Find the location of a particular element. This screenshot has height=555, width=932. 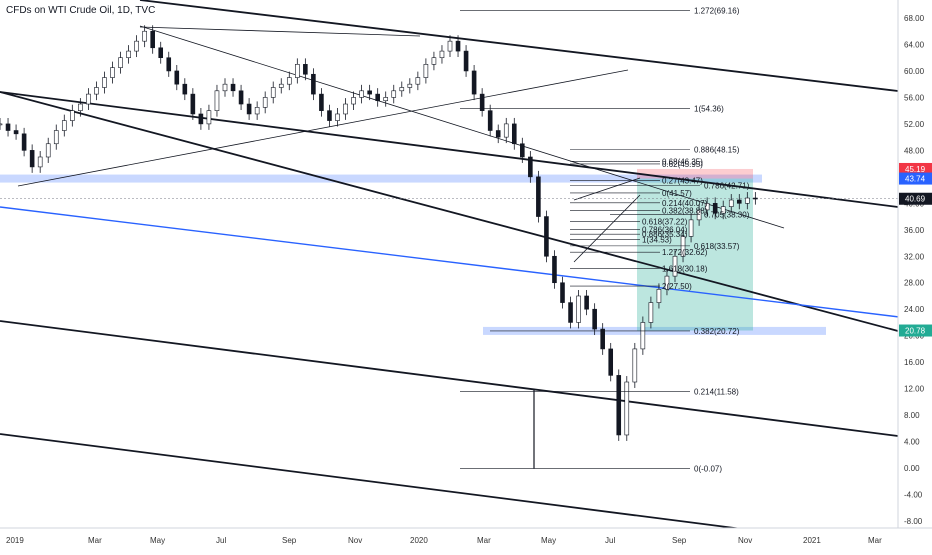

y-tick-label: 12.00 is located at coordinates (914, 389).